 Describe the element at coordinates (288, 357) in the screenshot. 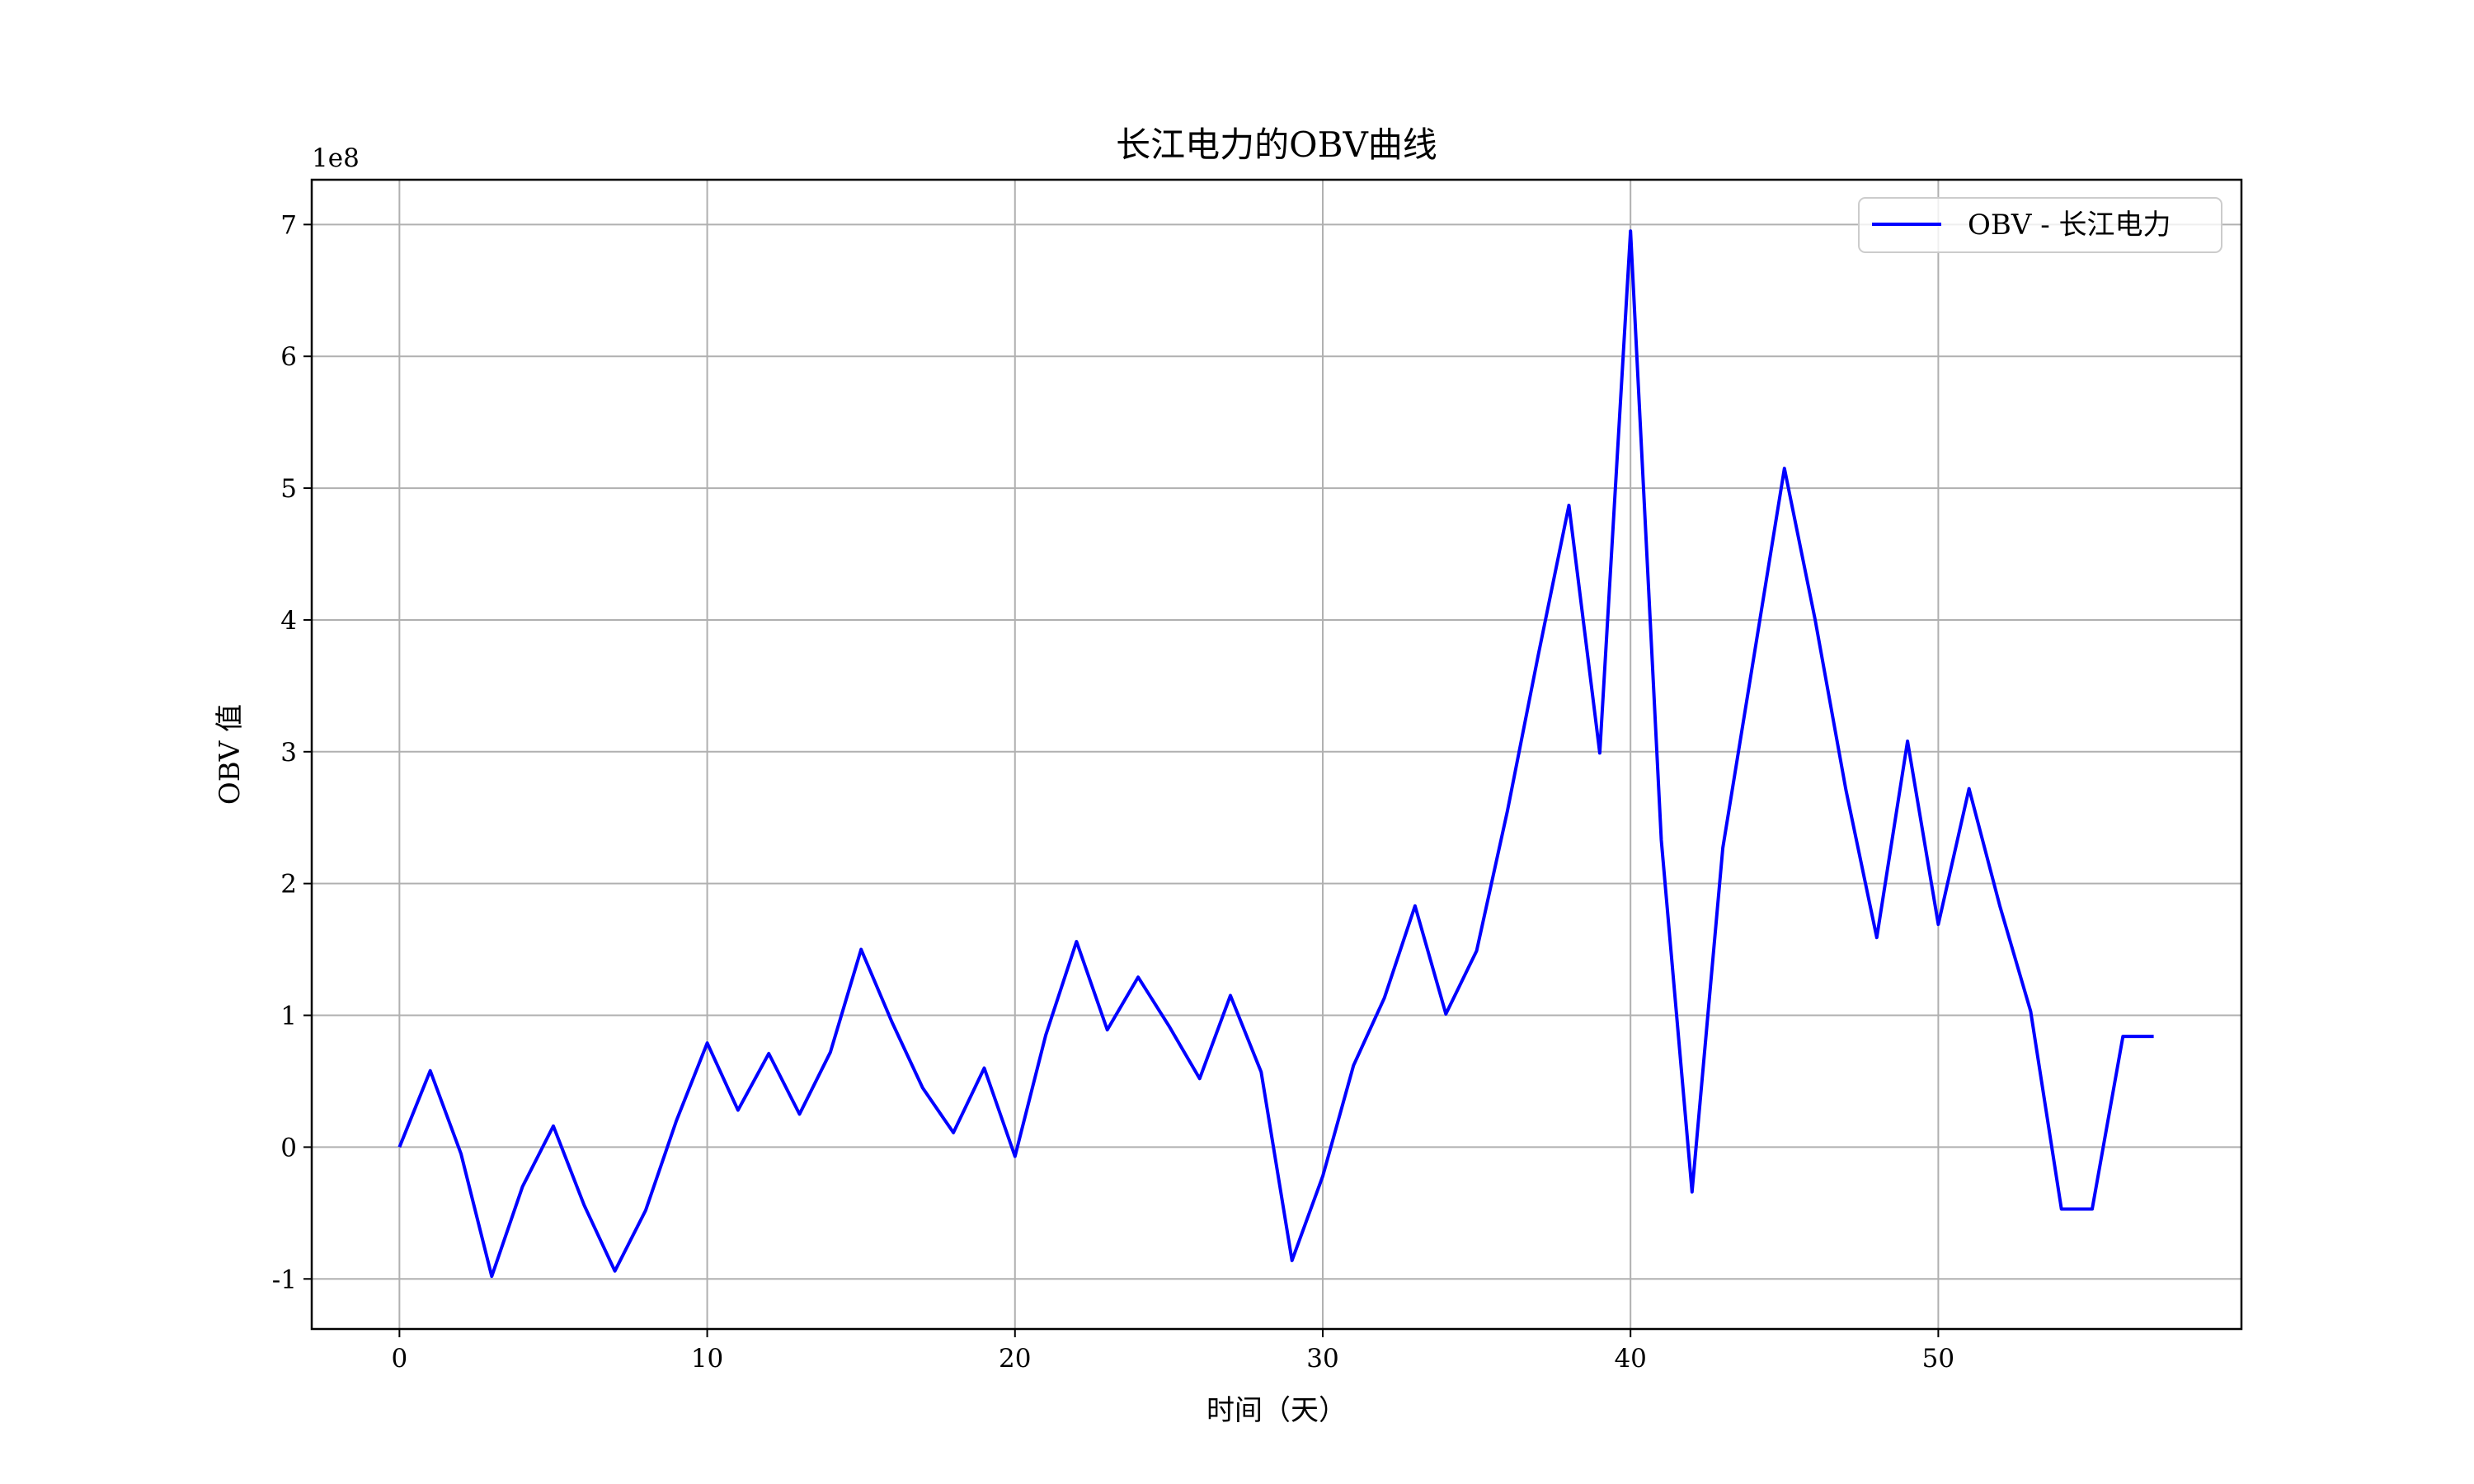

I see `y-tick-label: 6` at that location.